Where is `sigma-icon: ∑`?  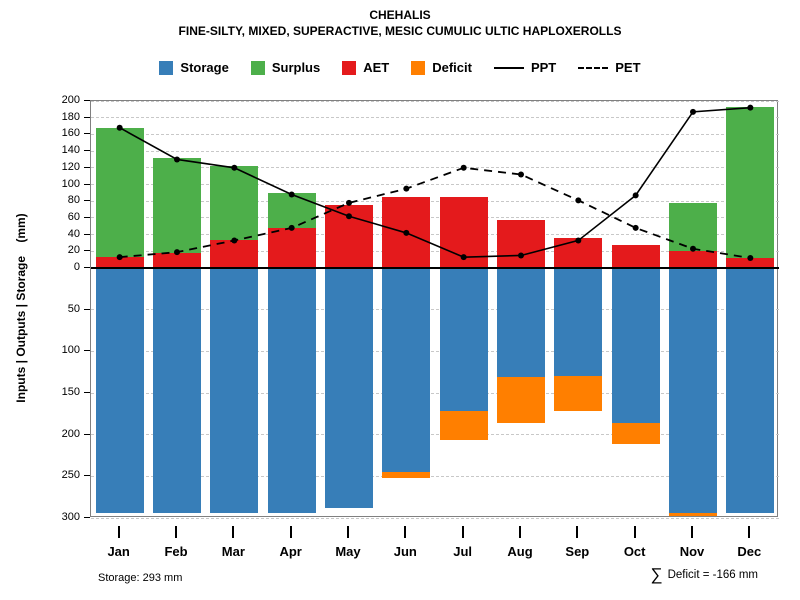 sigma-icon: ∑ is located at coordinates (656, 574).